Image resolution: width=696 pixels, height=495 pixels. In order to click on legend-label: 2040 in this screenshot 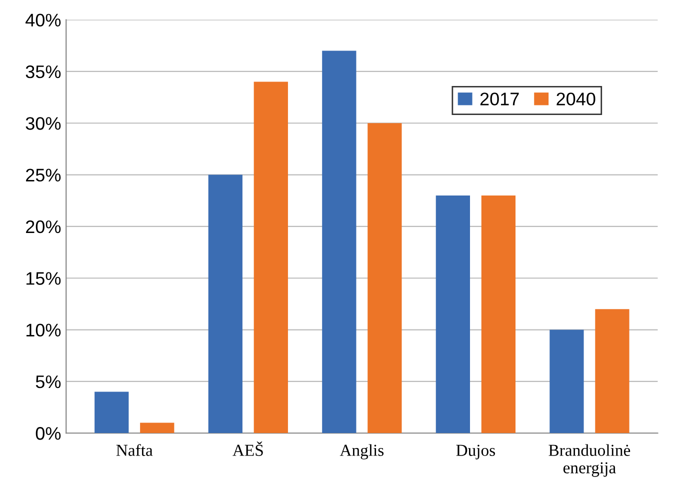, I will do `click(576, 99)`.